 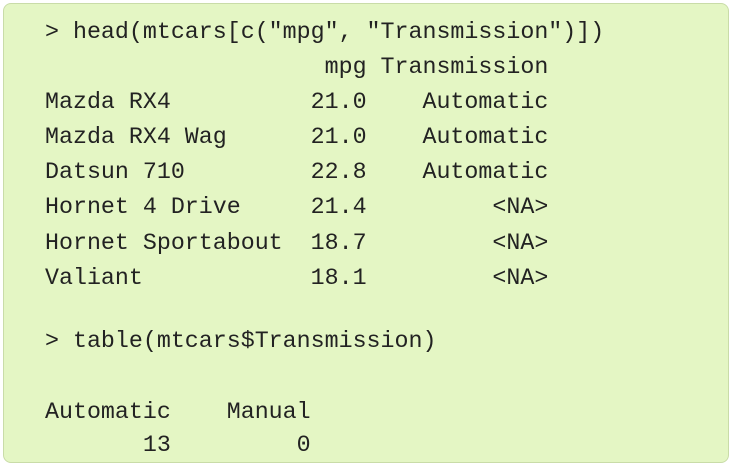 What do you see at coordinates (297, 67) in the screenshot?
I see `table-header: mpg Transmission` at bounding box center [297, 67].